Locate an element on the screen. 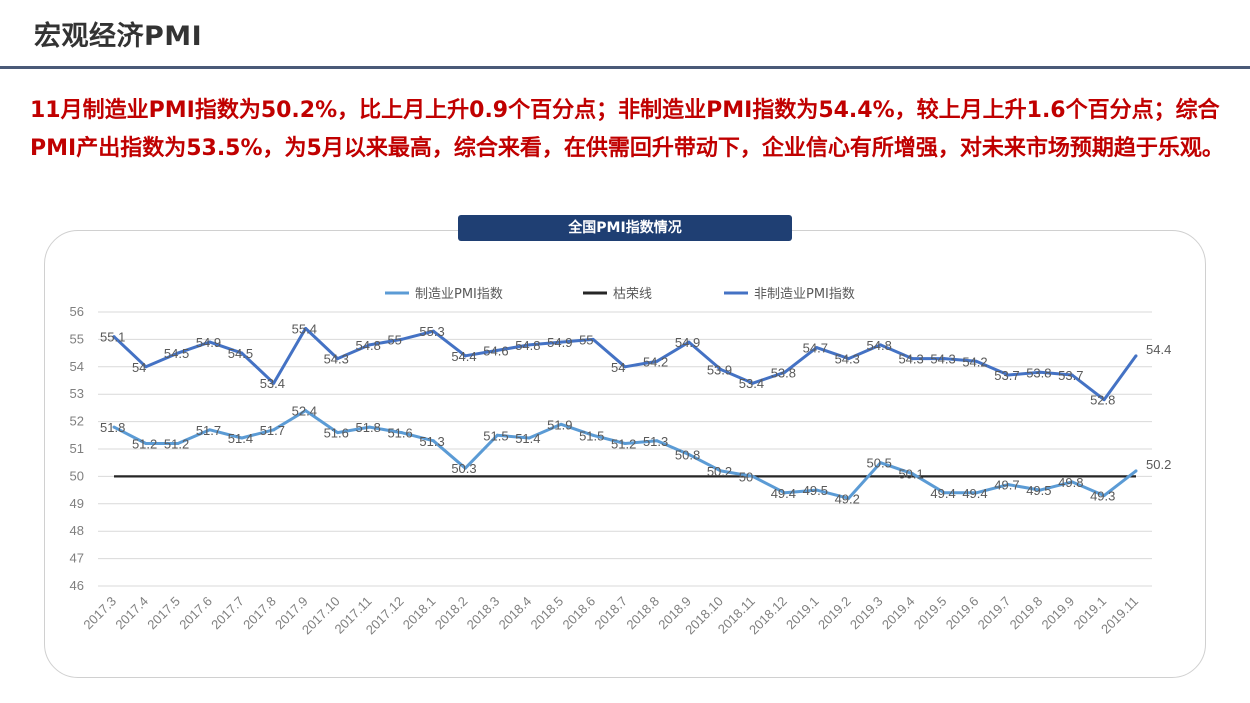 This screenshot has width=1250, height=703. data-label: 50 is located at coordinates (746, 476).